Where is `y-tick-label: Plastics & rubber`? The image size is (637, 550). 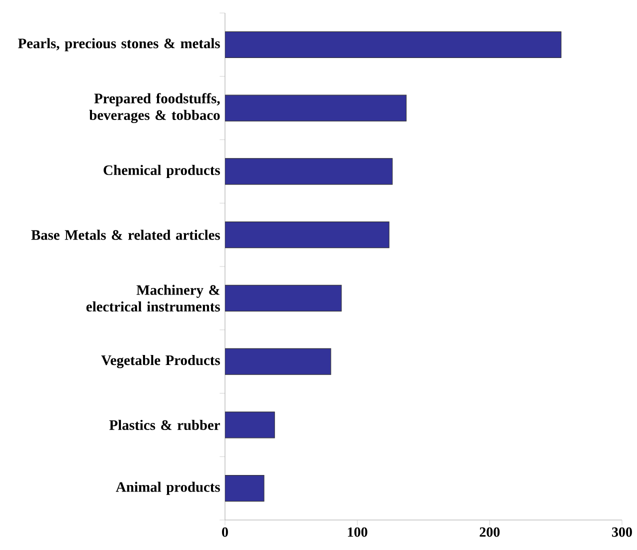 y-tick-label: Plastics & rubber is located at coordinates (164, 425).